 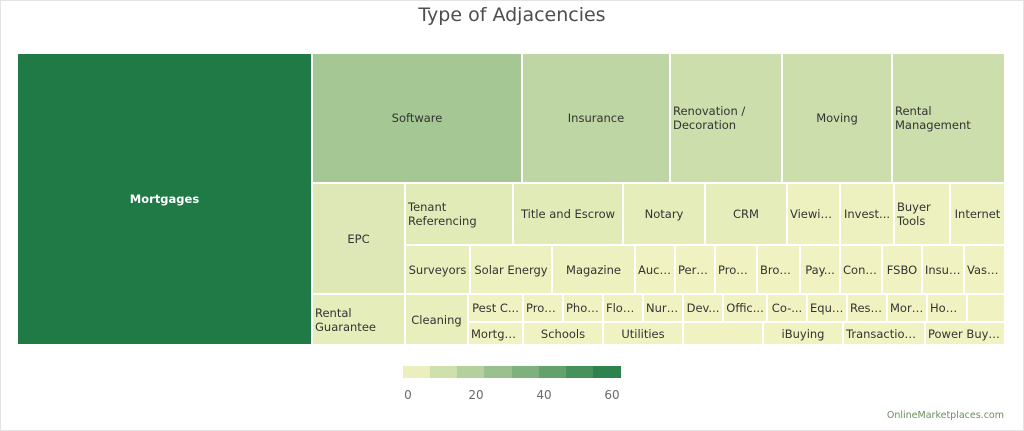 I want to click on treemap-cell-label: Utilities, so click(x=643, y=333).